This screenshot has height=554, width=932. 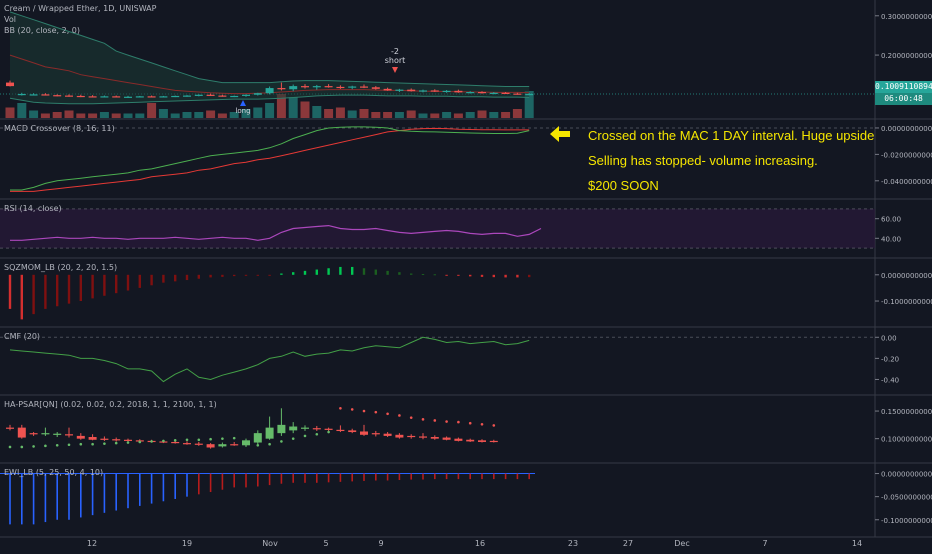 What do you see at coordinates (92, 543) in the screenshot?
I see `x-axis-label: 12` at bounding box center [92, 543].